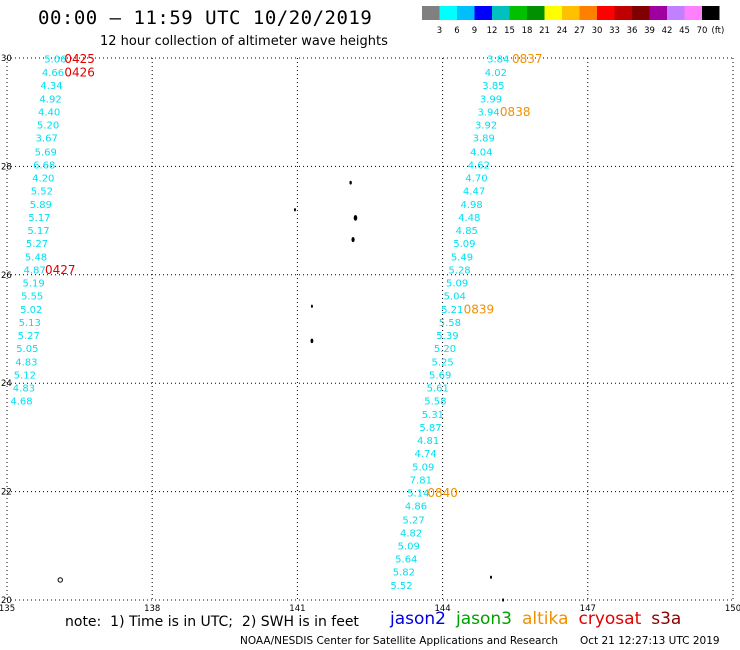 Image resolution: width=740 pixels, height=650 pixels. Describe the element at coordinates (476, 178) in the screenshot. I see `wave-height-value: 4.70` at that location.